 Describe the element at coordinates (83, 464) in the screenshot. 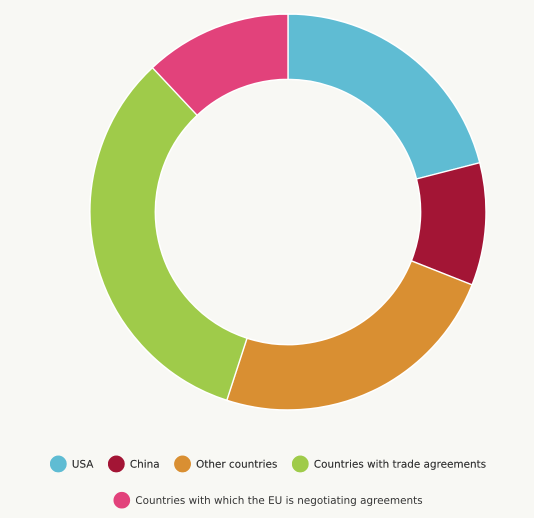

I see `legend-label: USA` at that location.